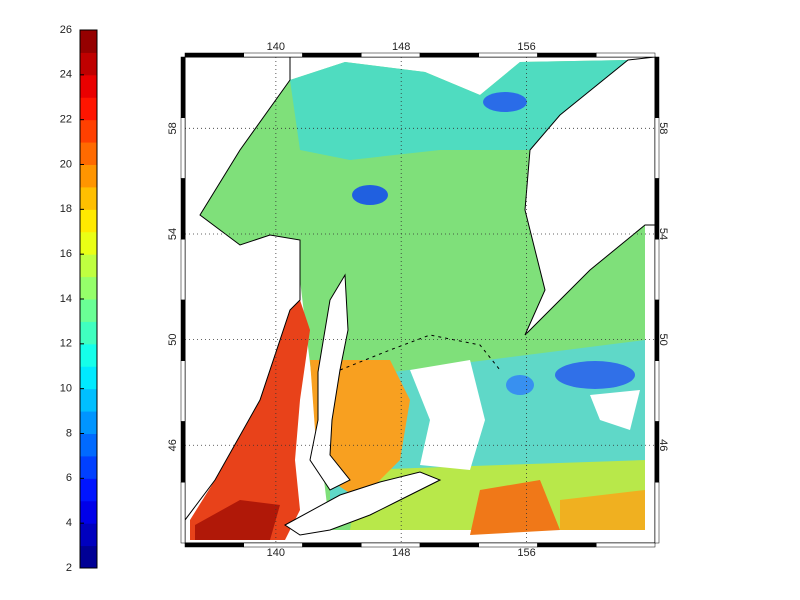 The image size is (800, 600). What do you see at coordinates (66, 209) in the screenshot?
I see `colorbar-tick-label: 18` at bounding box center [66, 209].